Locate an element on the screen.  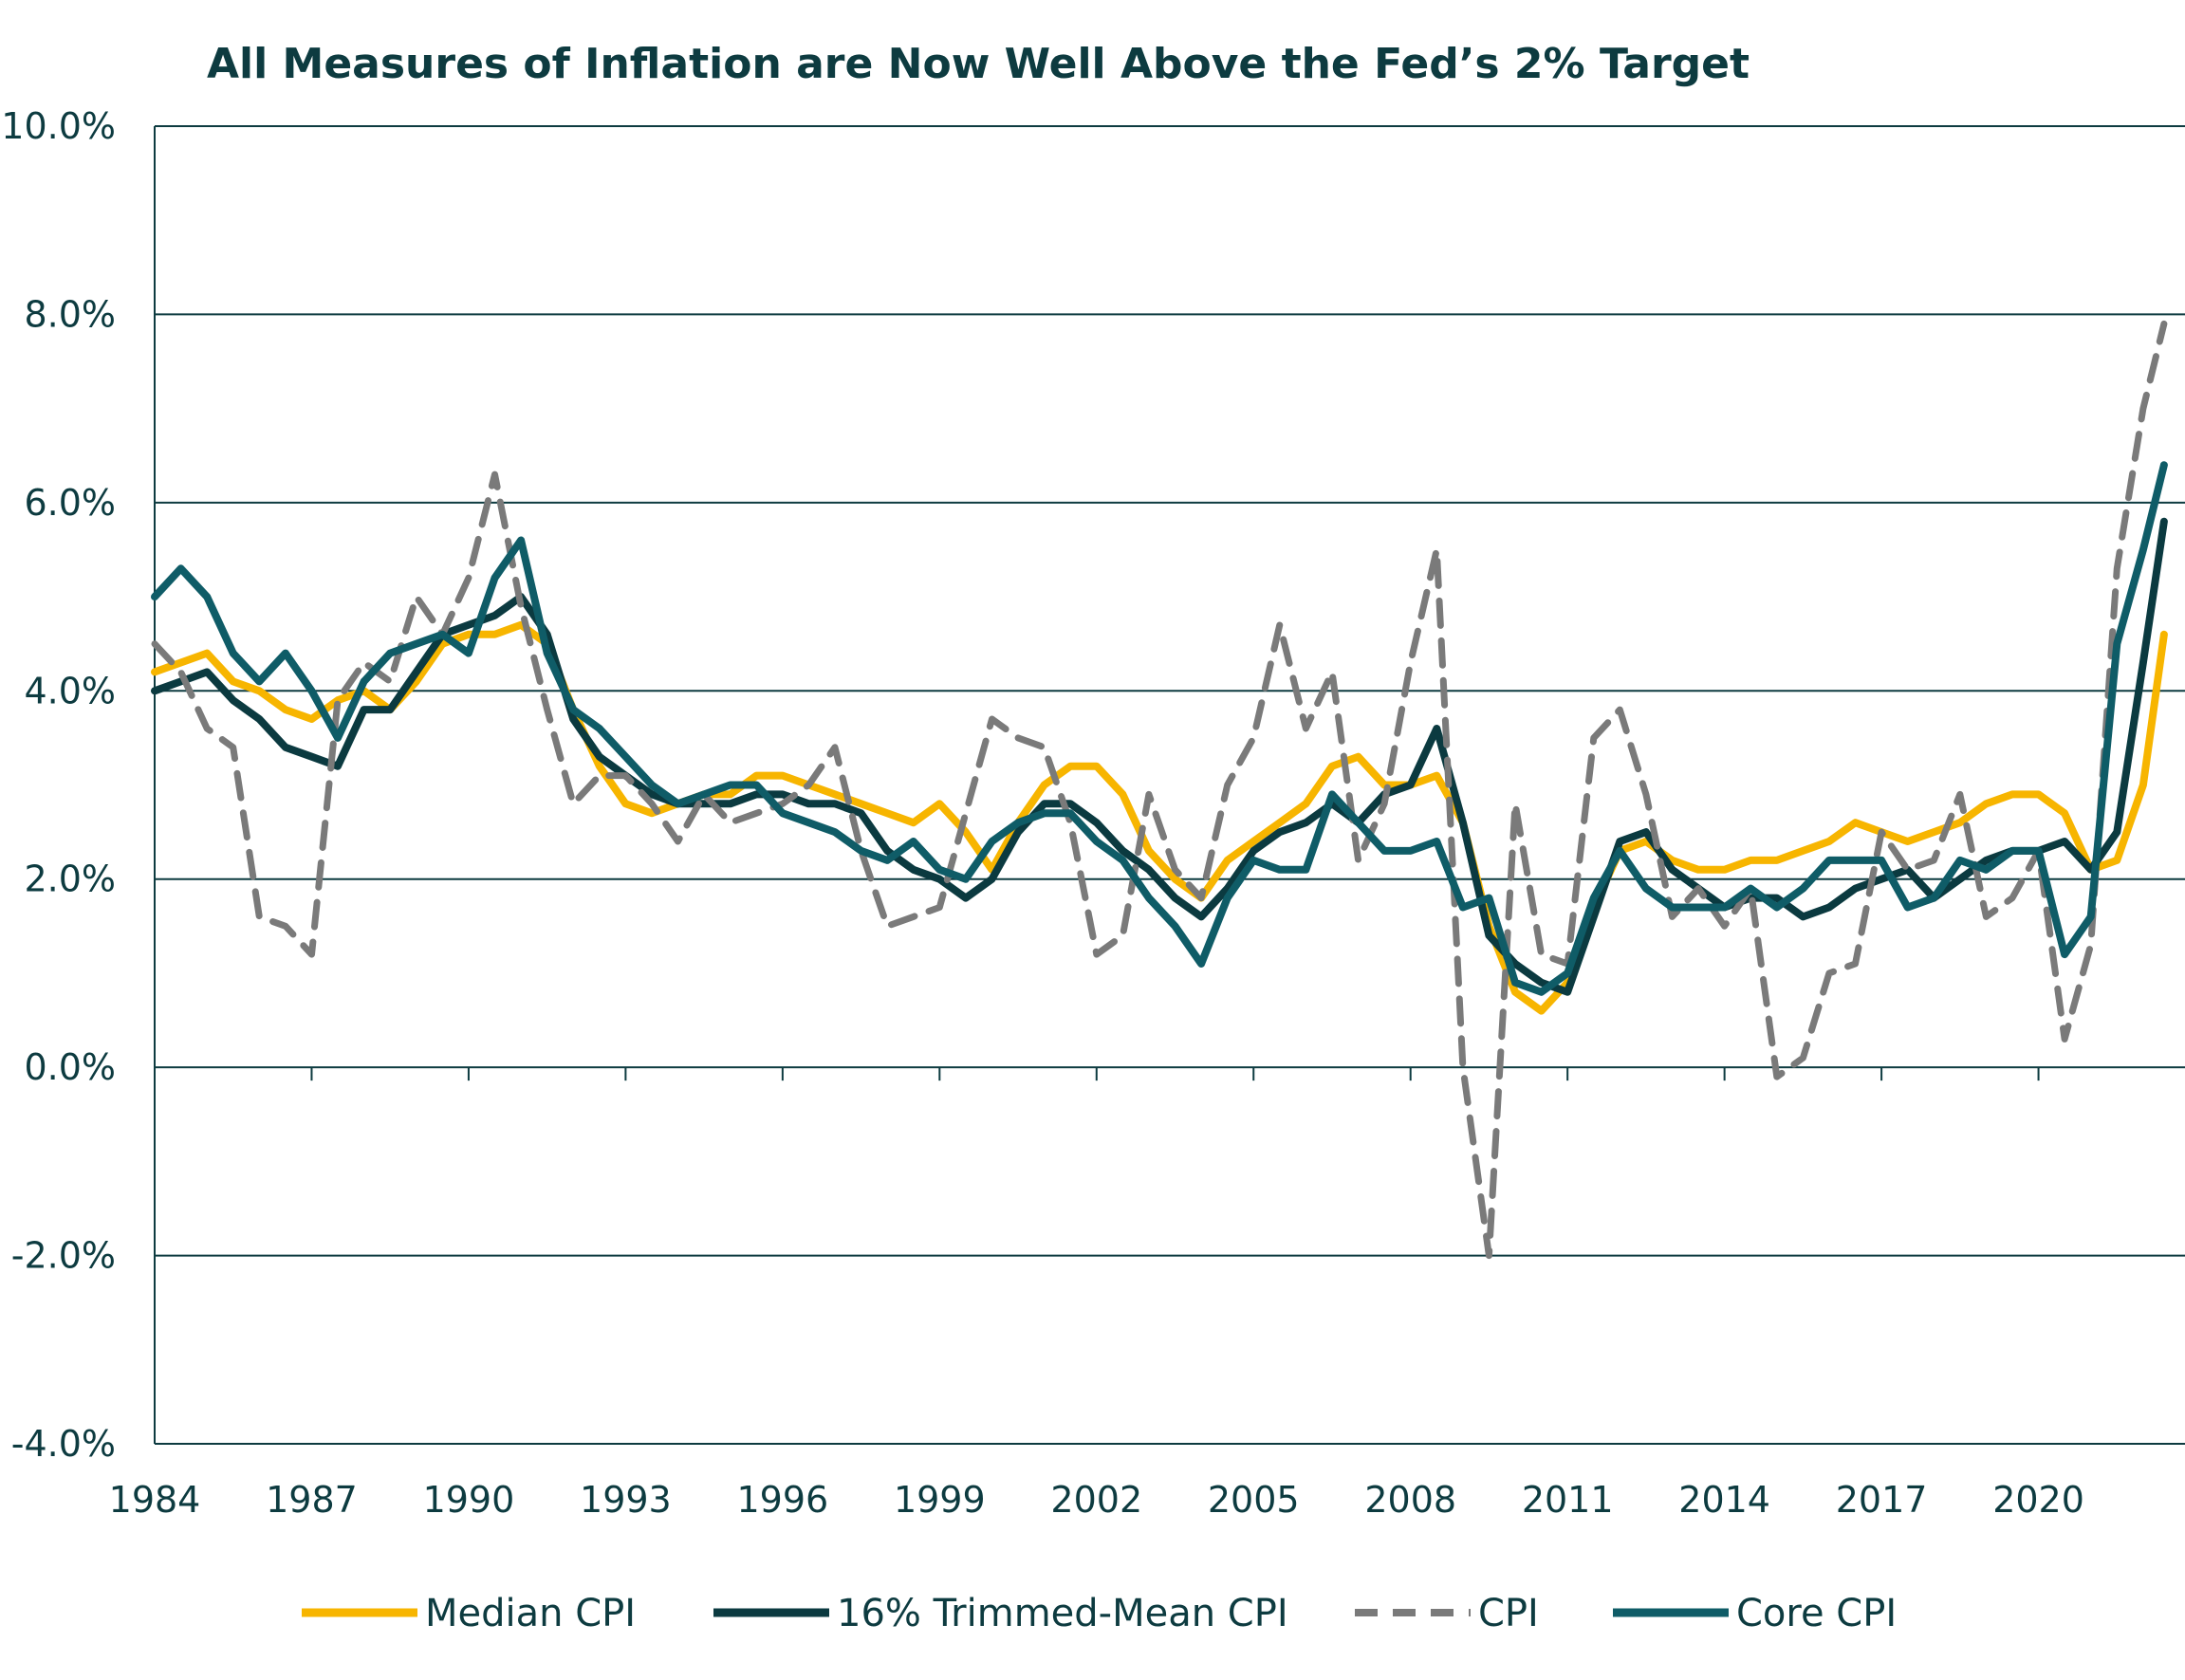
y-tick-label: 4.0% is located at coordinates (70, 690).